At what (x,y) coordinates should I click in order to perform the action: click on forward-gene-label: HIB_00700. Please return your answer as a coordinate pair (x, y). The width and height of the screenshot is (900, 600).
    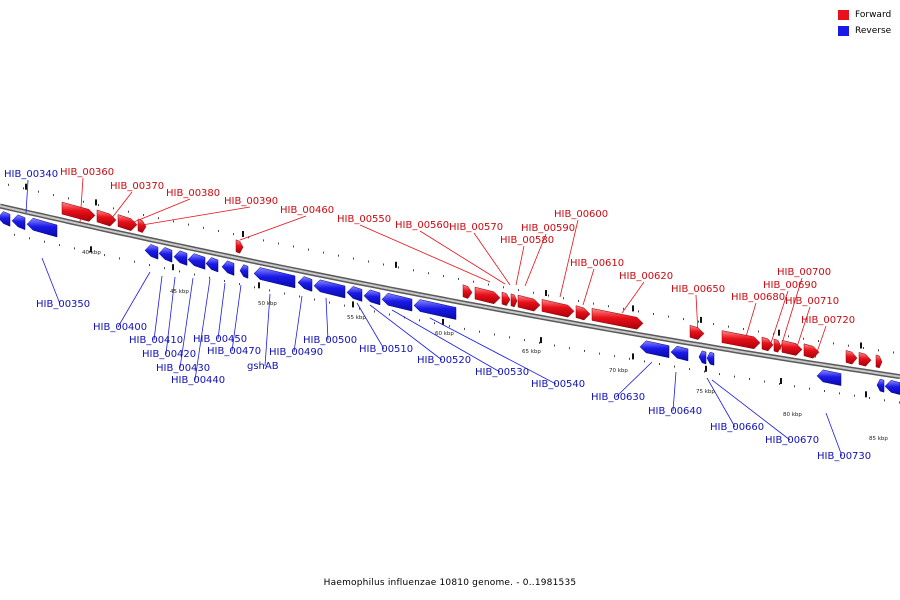
    Looking at the image, I should click on (804, 272).